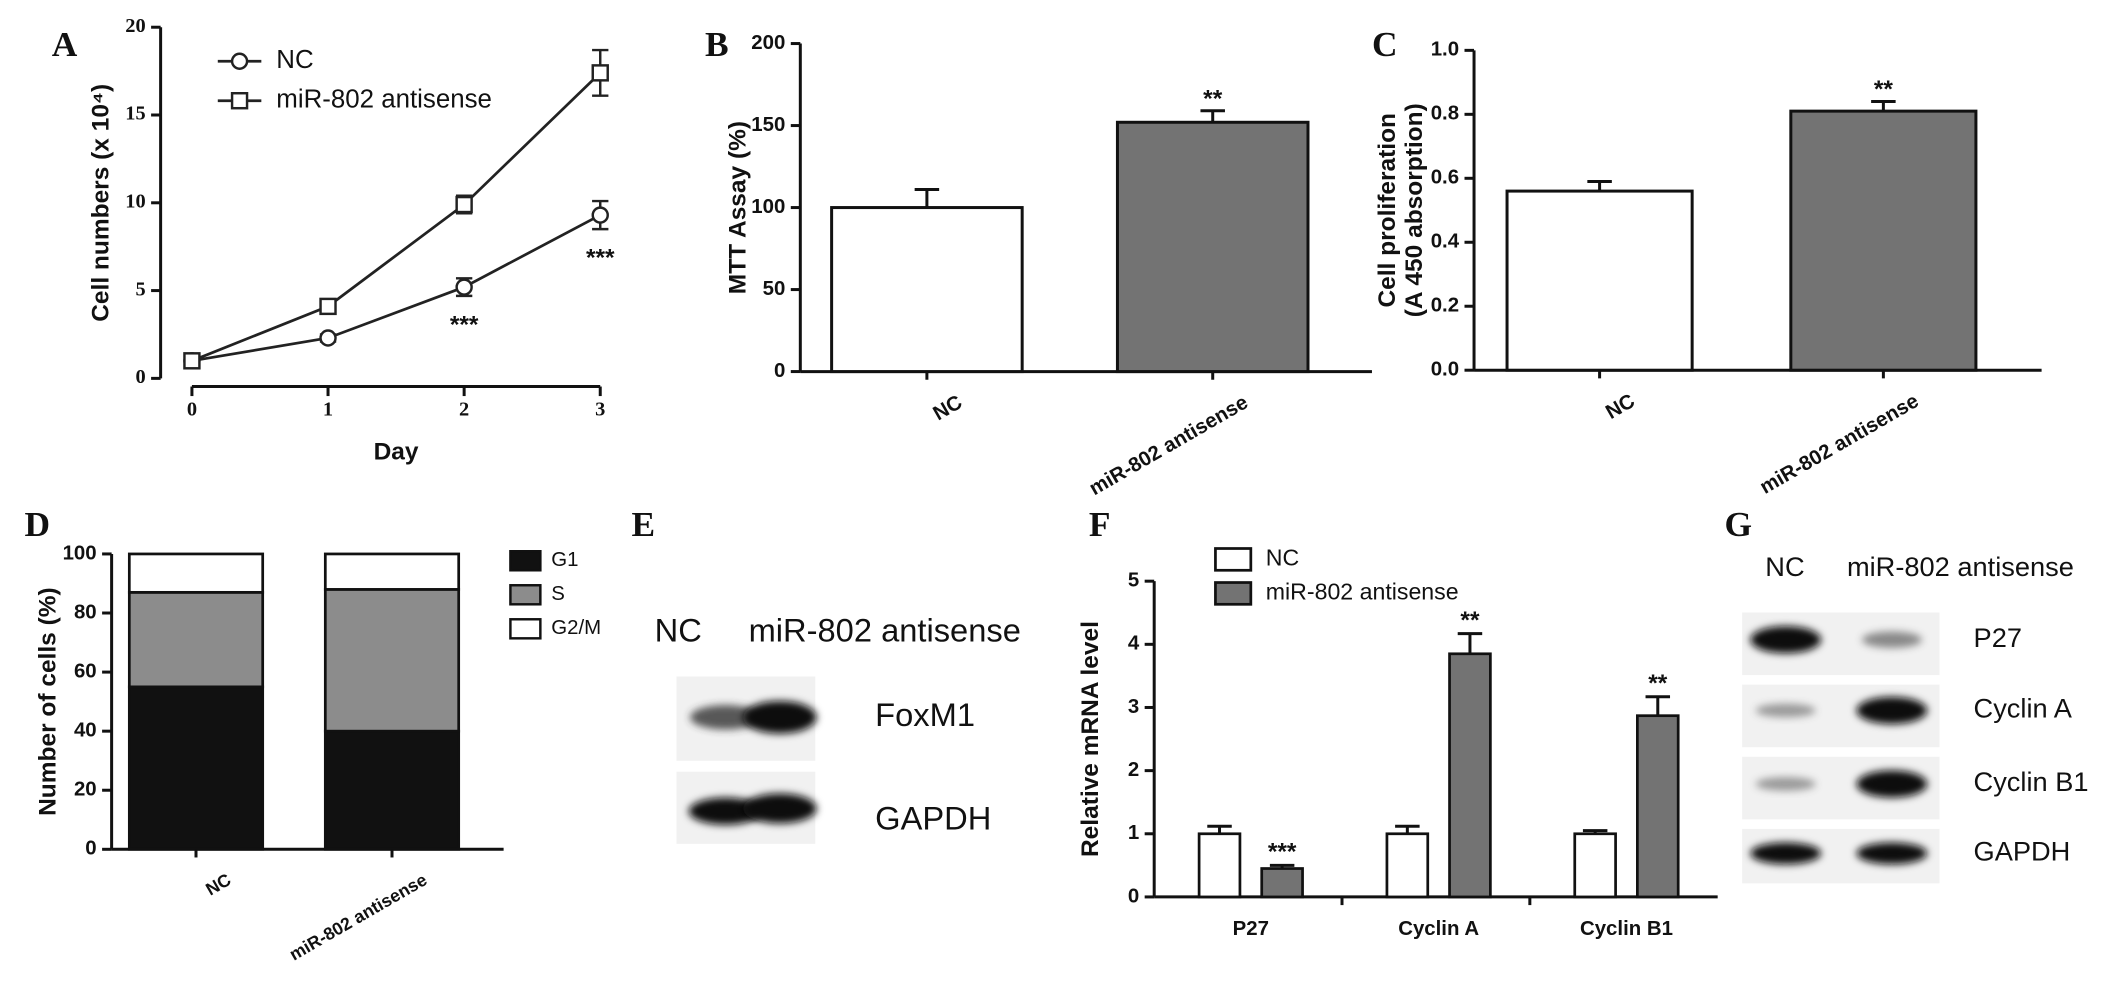 This screenshot has height=982, width=2126. Describe the element at coordinates (1100, 524) in the screenshot. I see `panel-label: F` at that location.